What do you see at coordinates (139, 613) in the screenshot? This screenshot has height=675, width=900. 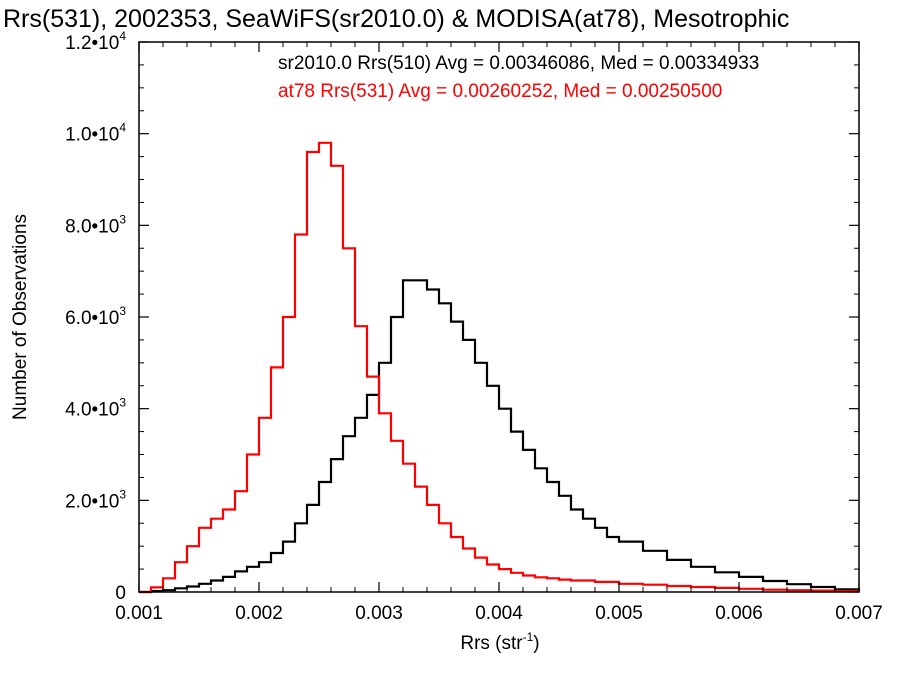 I see `x-tick-label: 0.001` at bounding box center [139, 613].